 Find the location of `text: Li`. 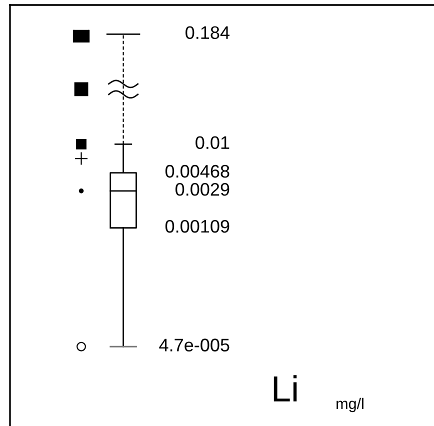

text: Li is located at coordinates (285, 388).